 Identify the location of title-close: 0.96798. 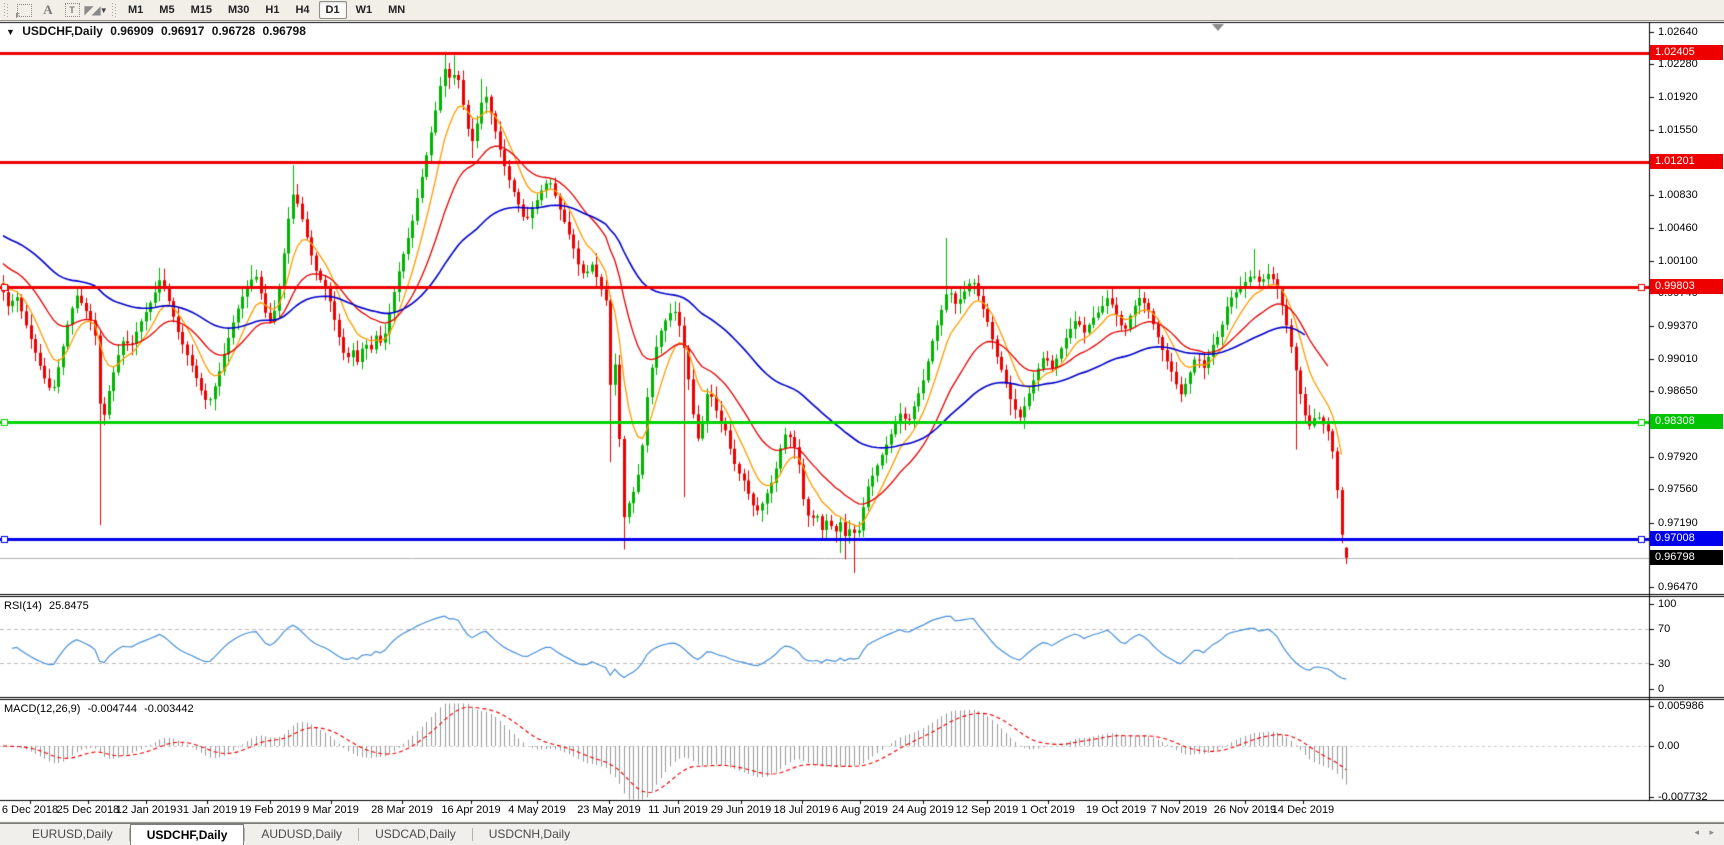
(284, 31).